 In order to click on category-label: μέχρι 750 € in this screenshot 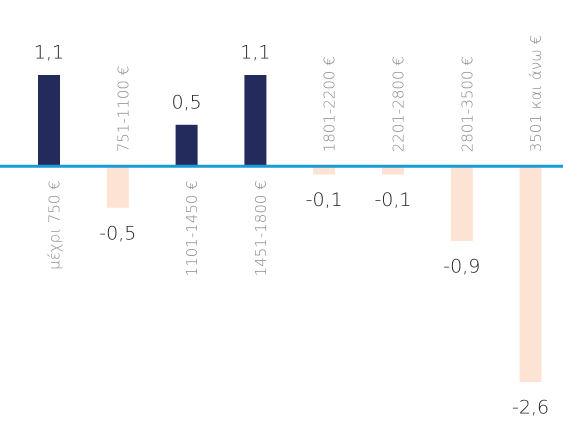, I will do `click(55, 225)`.